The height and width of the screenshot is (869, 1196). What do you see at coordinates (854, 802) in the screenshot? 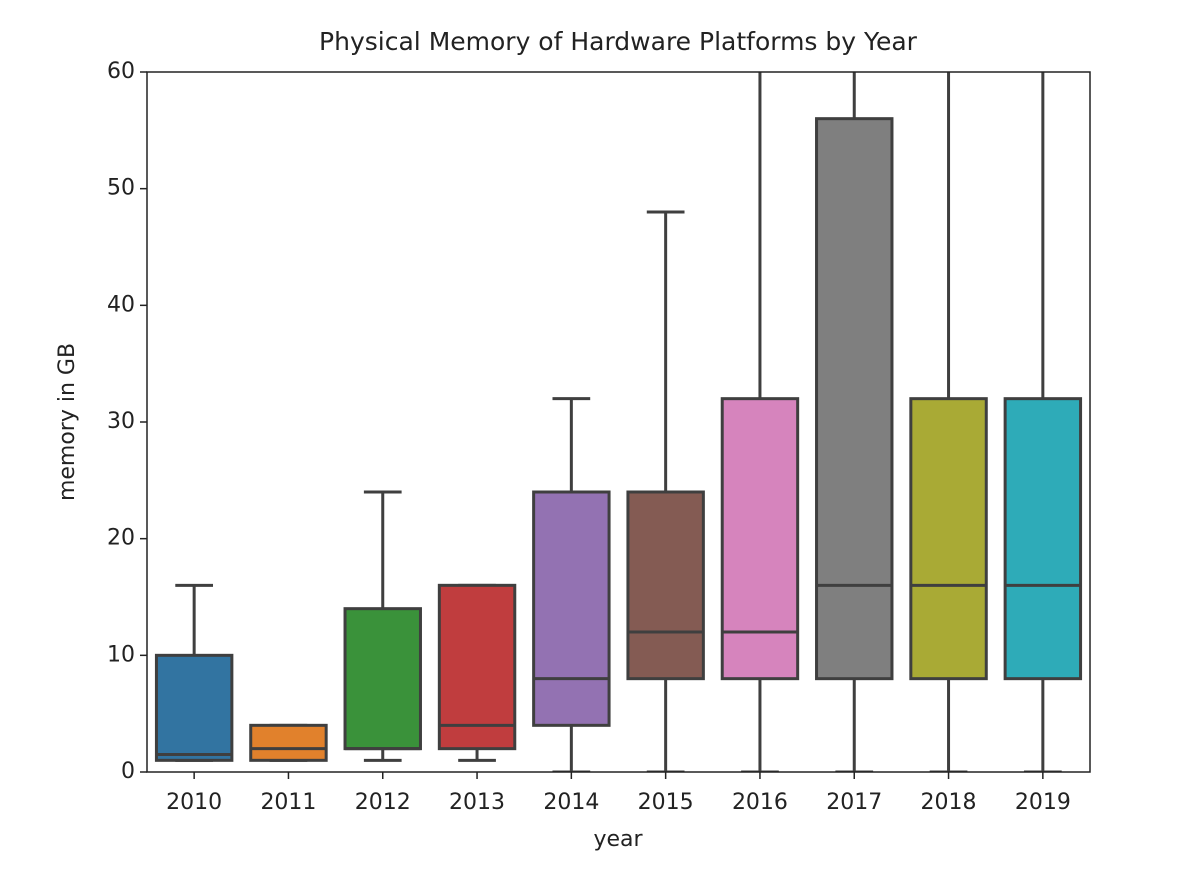
I see `x-tick-label: 2017` at bounding box center [854, 802].